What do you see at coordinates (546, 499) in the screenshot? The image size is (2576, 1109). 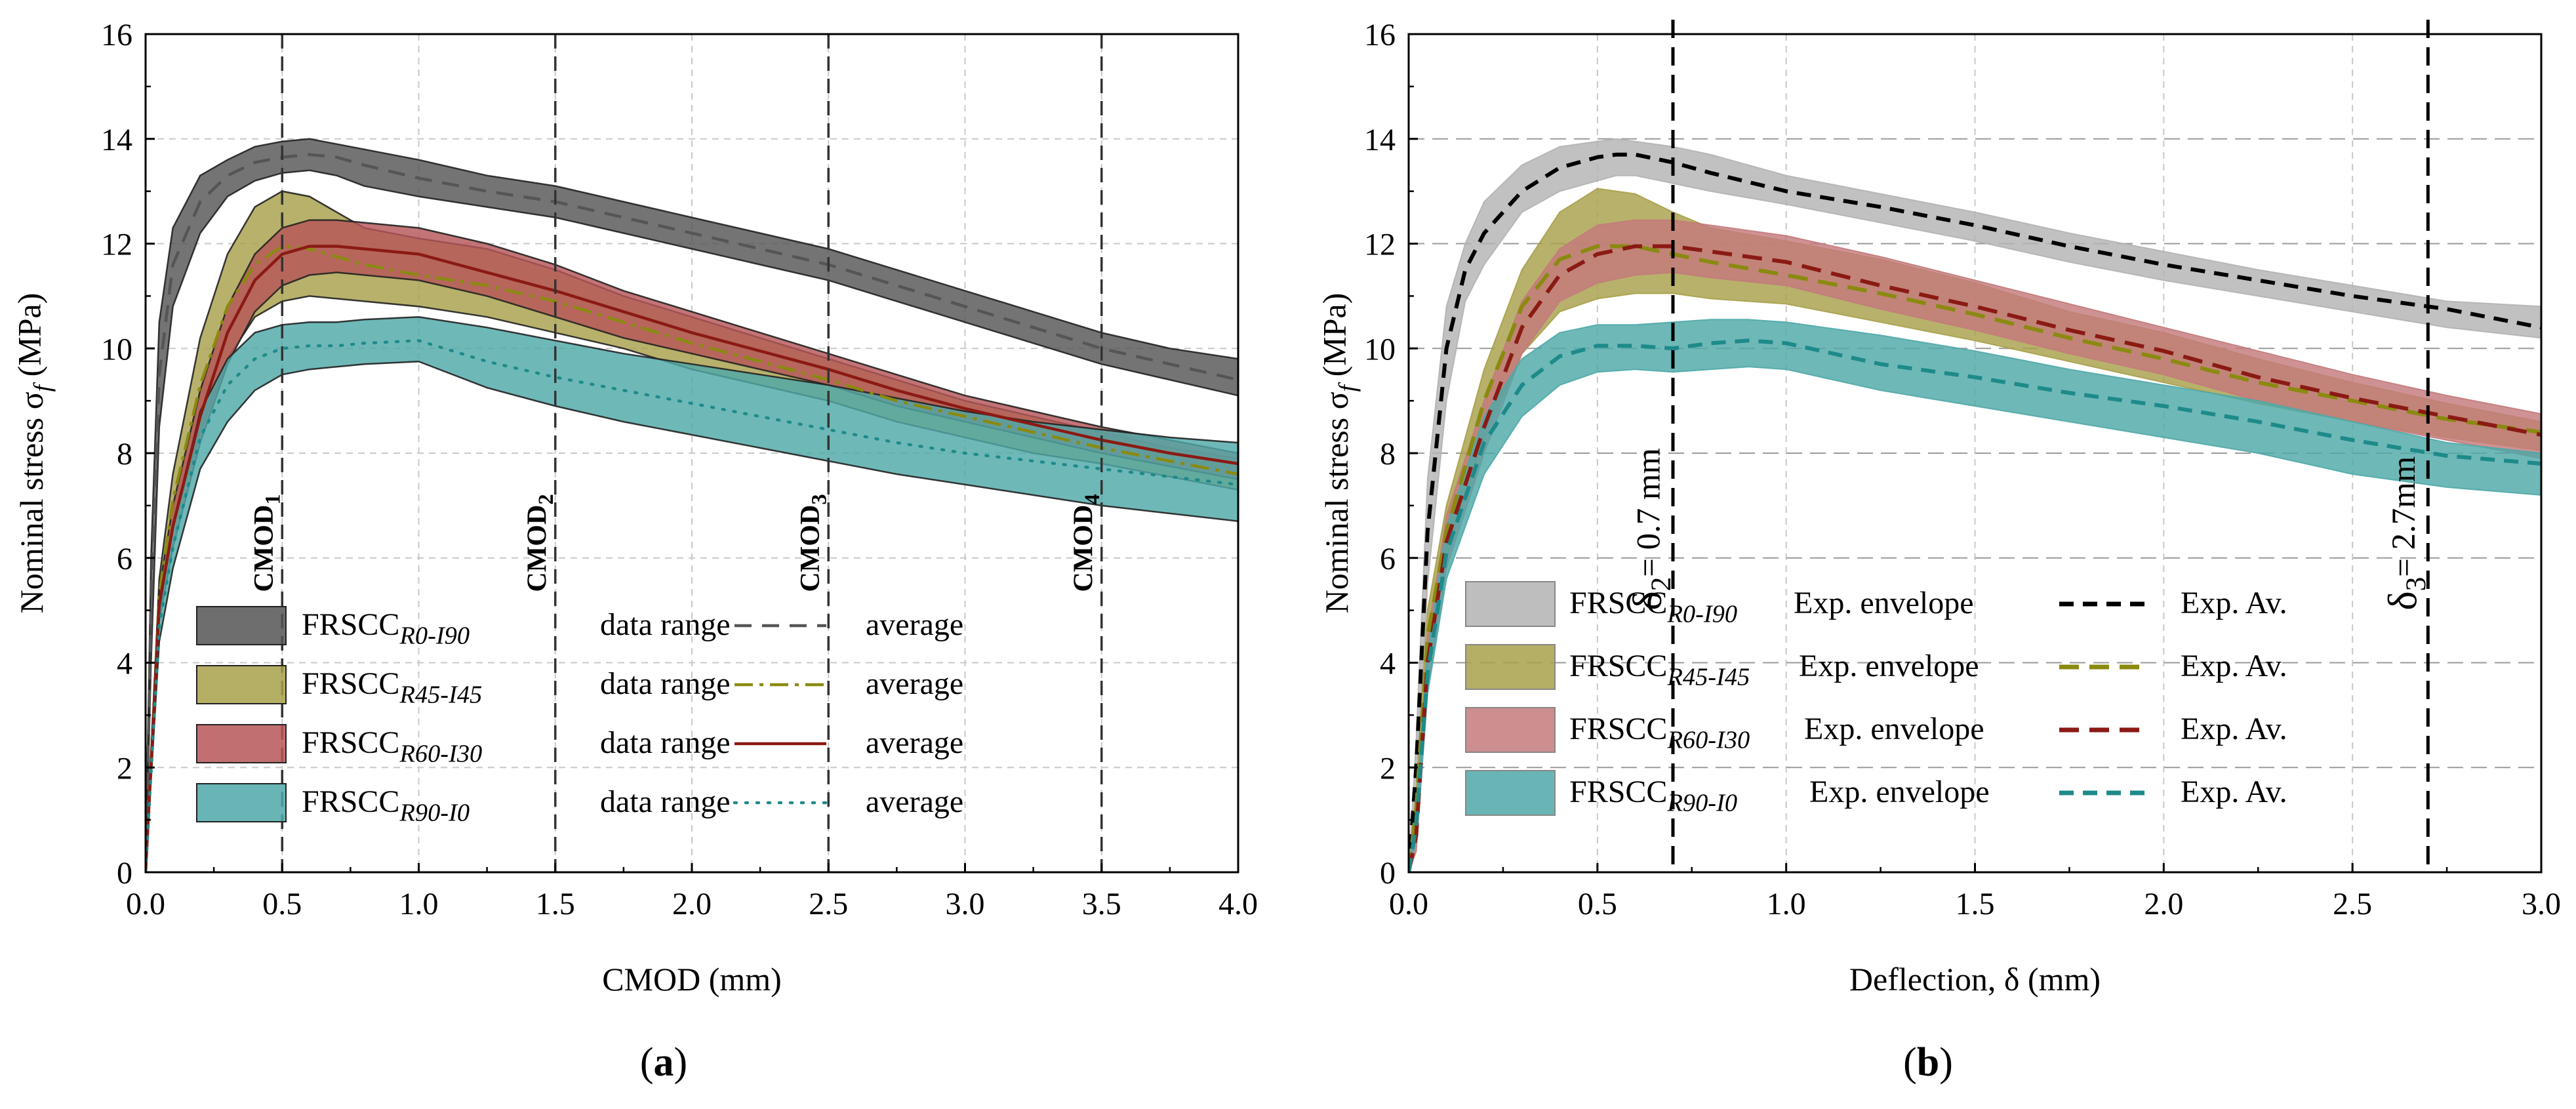 I see `marker-label-cmod2-sub: 2` at bounding box center [546, 499].